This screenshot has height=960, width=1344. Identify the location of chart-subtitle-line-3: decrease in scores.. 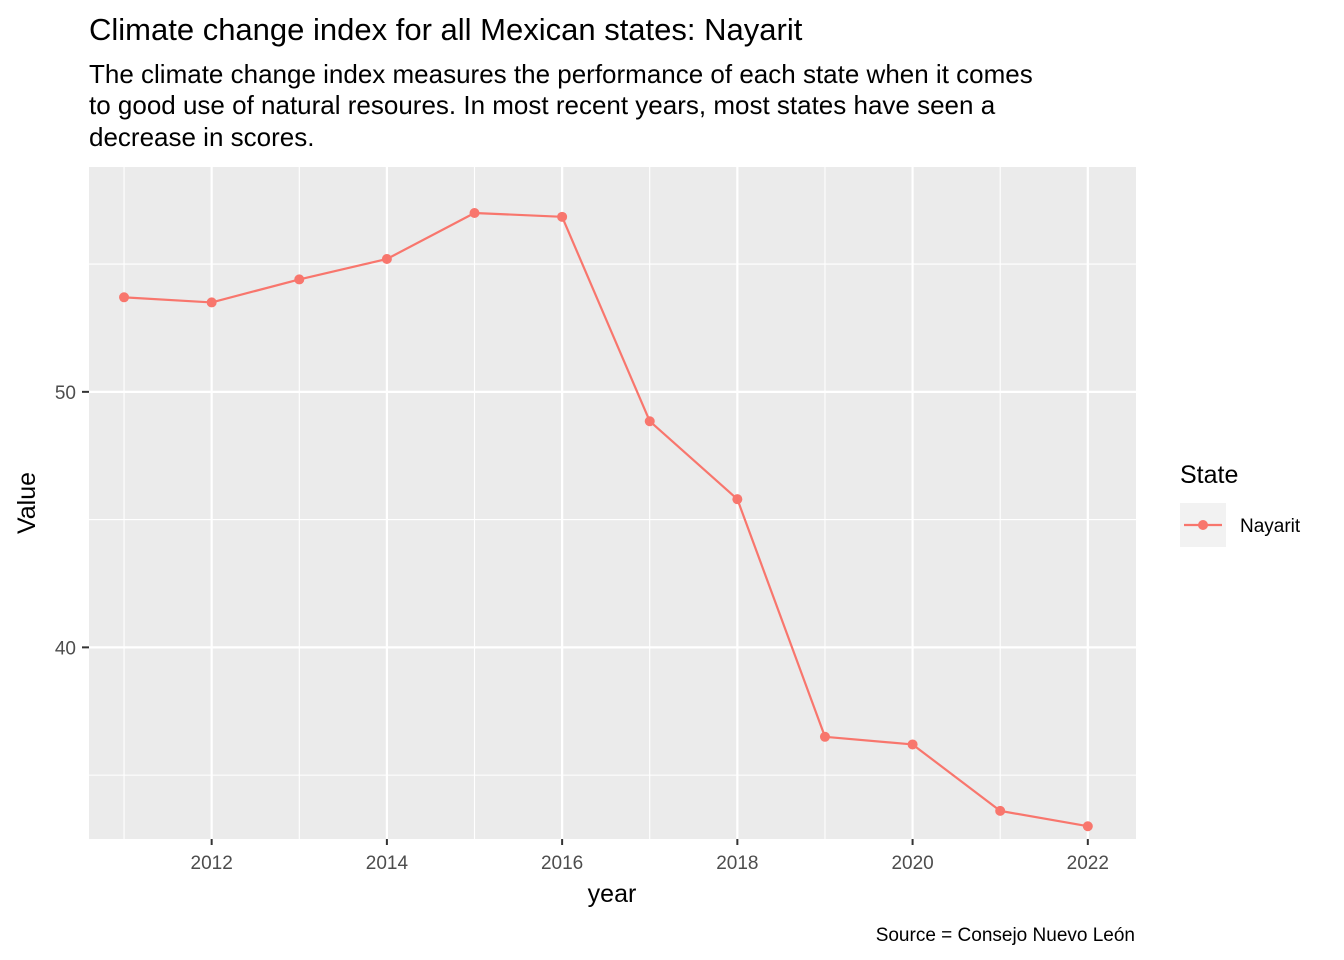
(201, 137).